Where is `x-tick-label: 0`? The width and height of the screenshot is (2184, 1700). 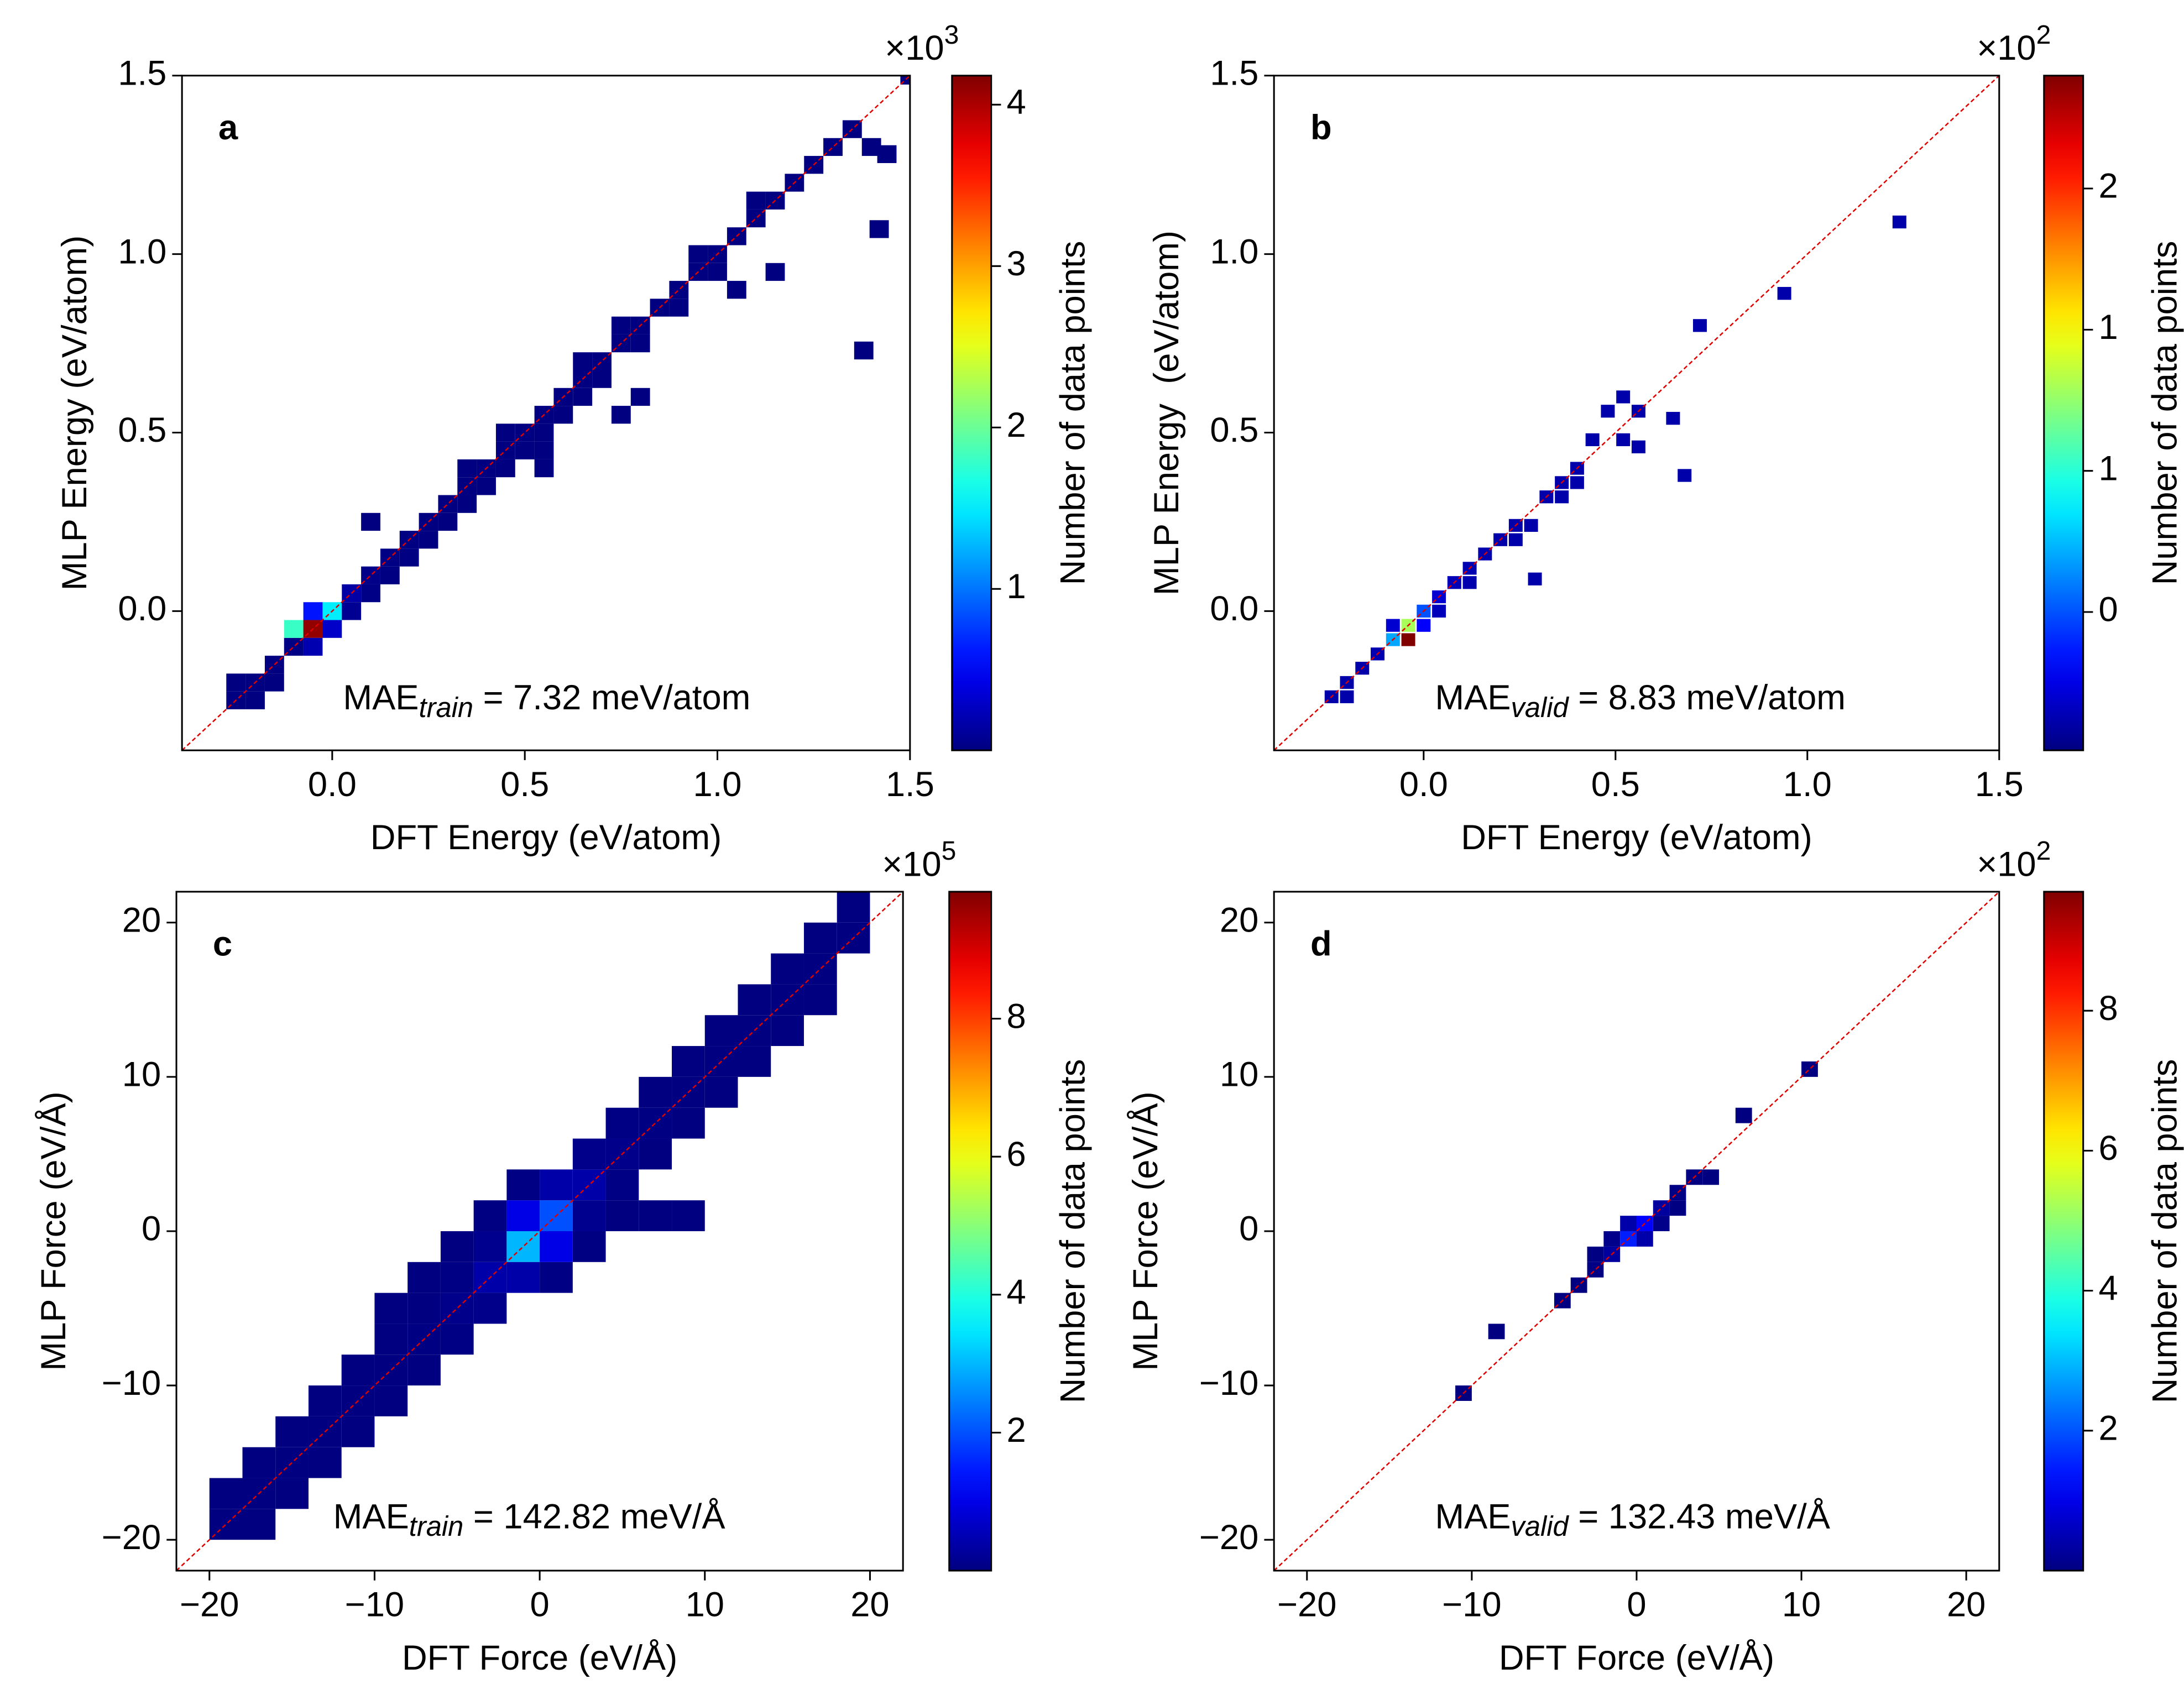 x-tick-label: 0 is located at coordinates (540, 1605).